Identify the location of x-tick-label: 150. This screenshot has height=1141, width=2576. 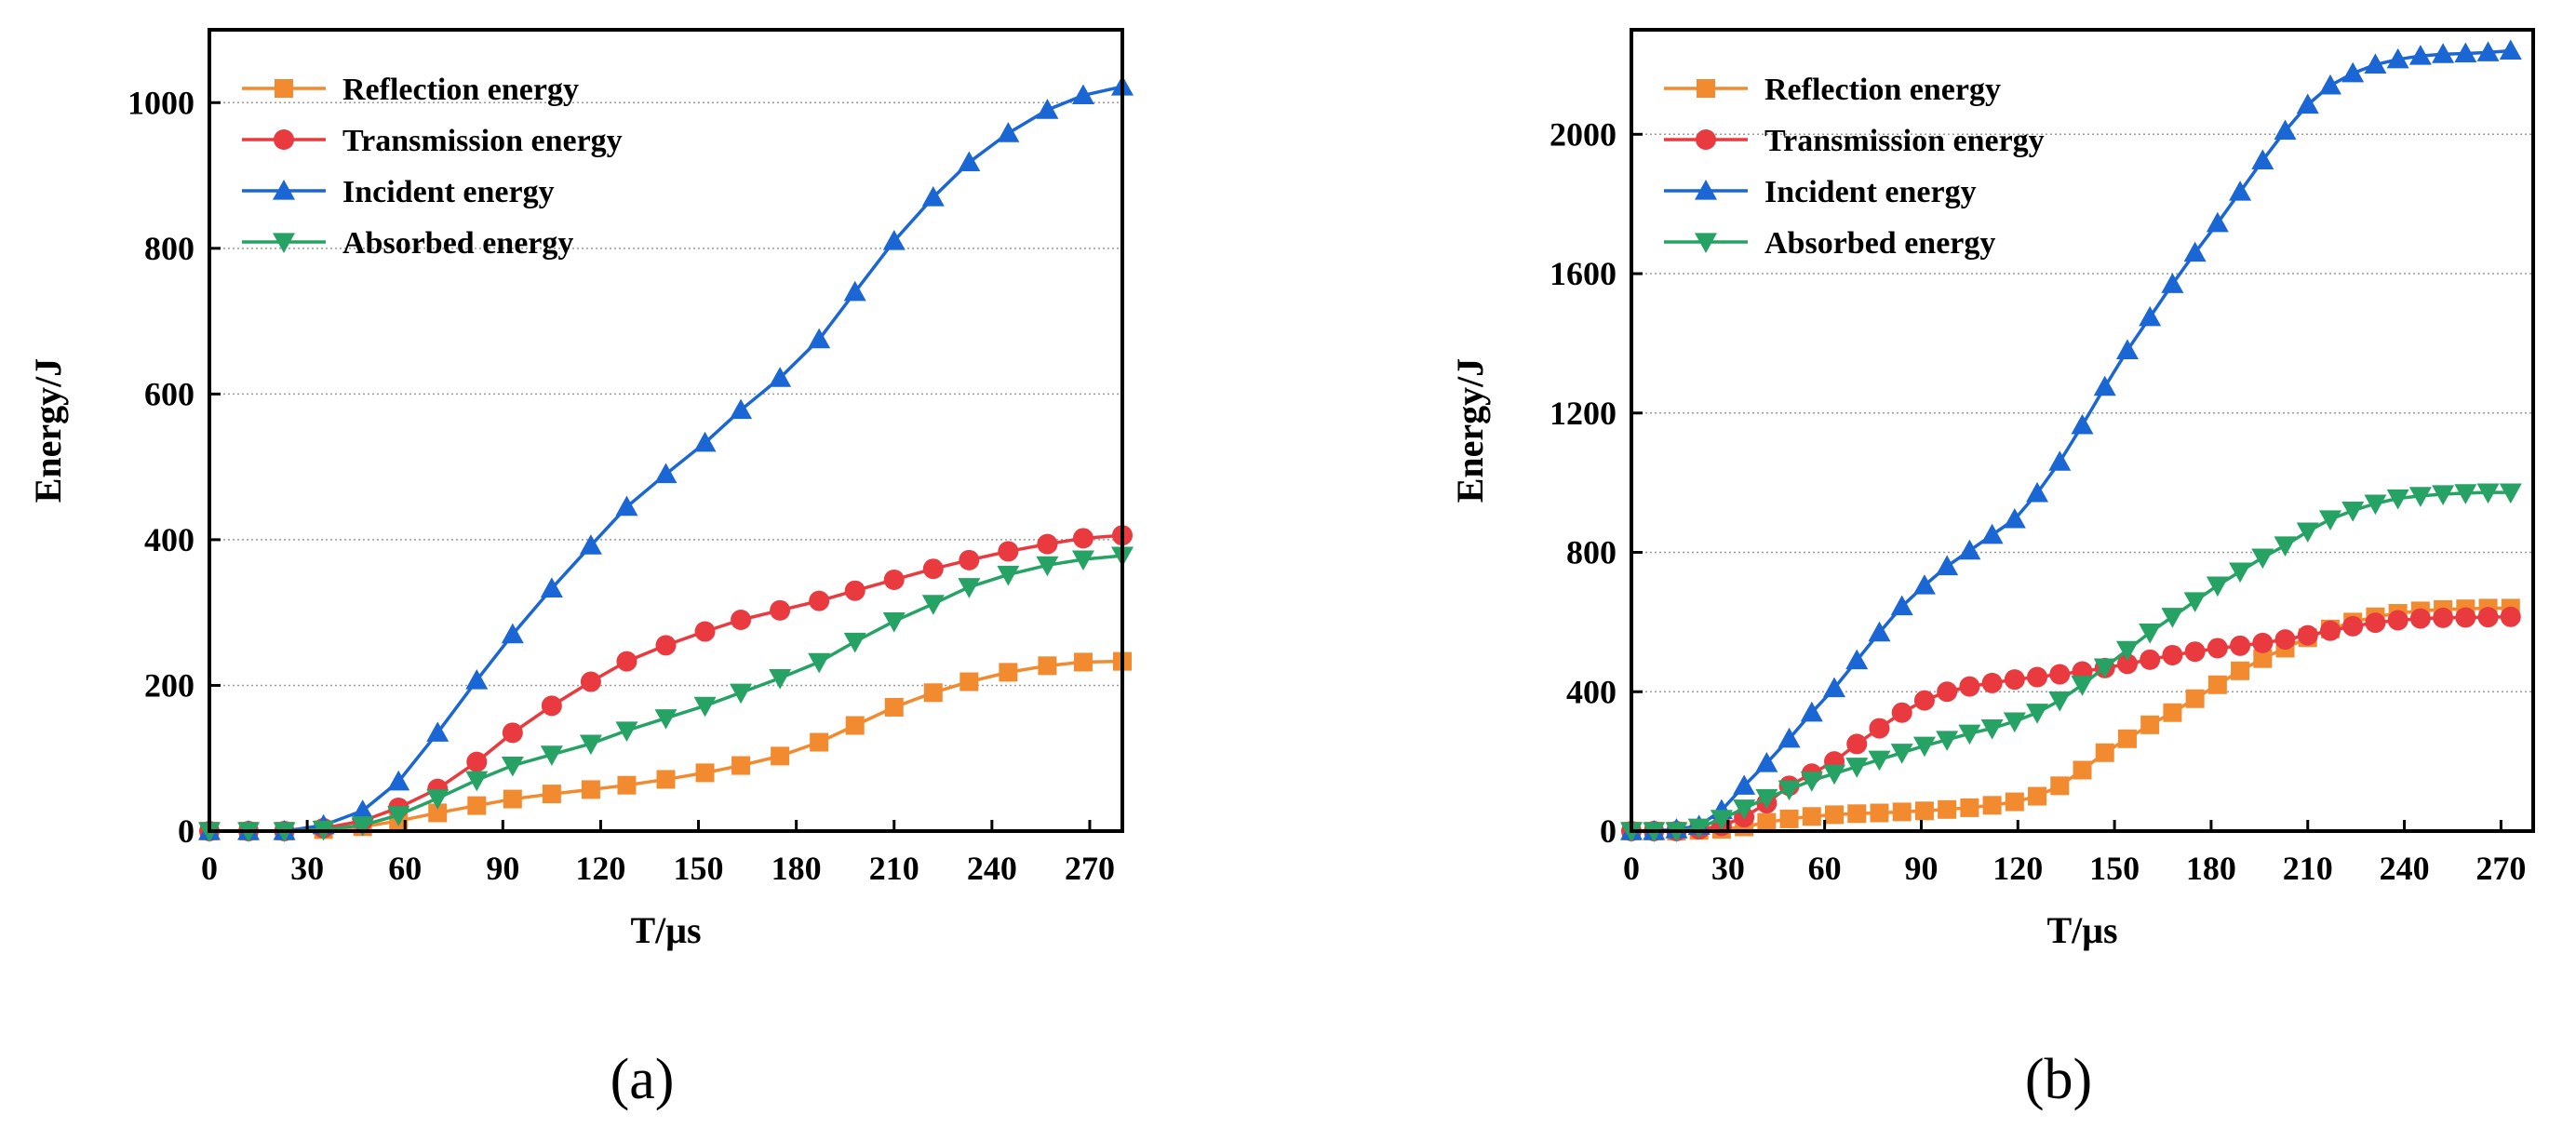
(2114, 868).